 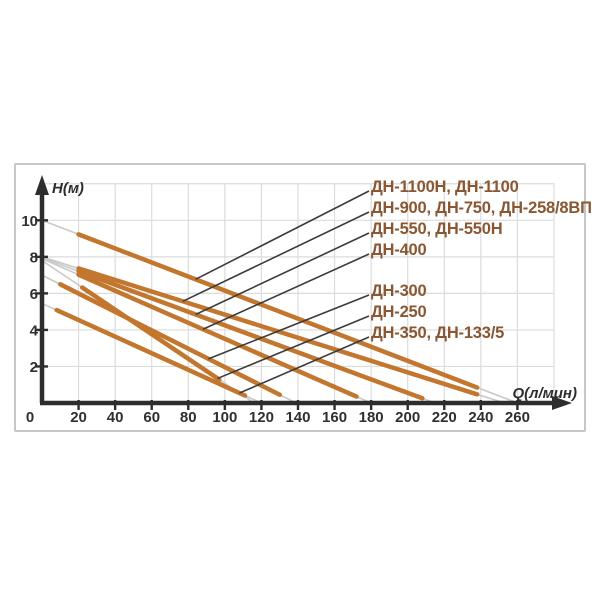 What do you see at coordinates (224, 417) in the screenshot?
I see `x-tick-label: 100` at bounding box center [224, 417].